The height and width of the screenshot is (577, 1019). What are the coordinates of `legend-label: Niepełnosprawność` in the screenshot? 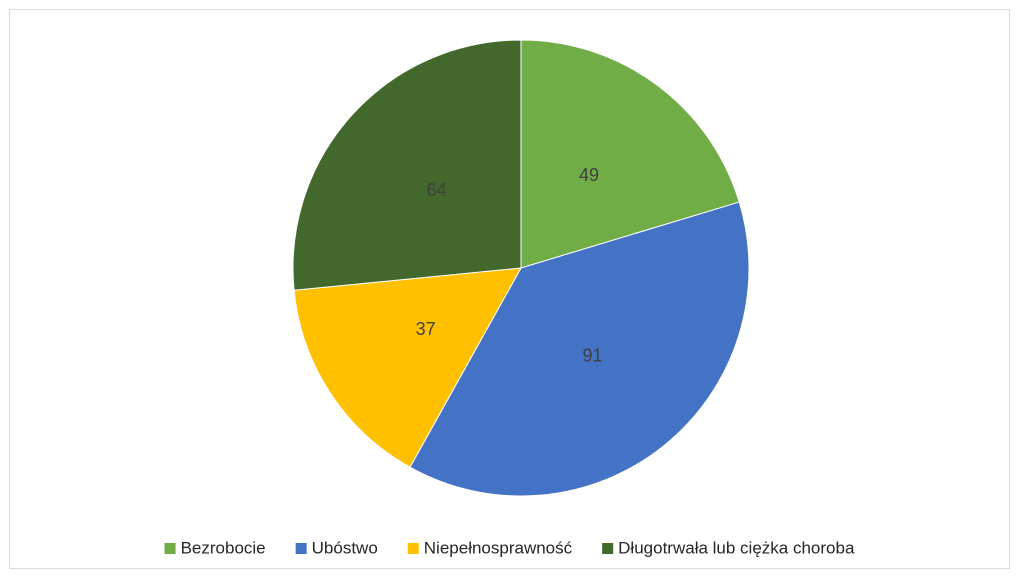 It's located at (498, 547).